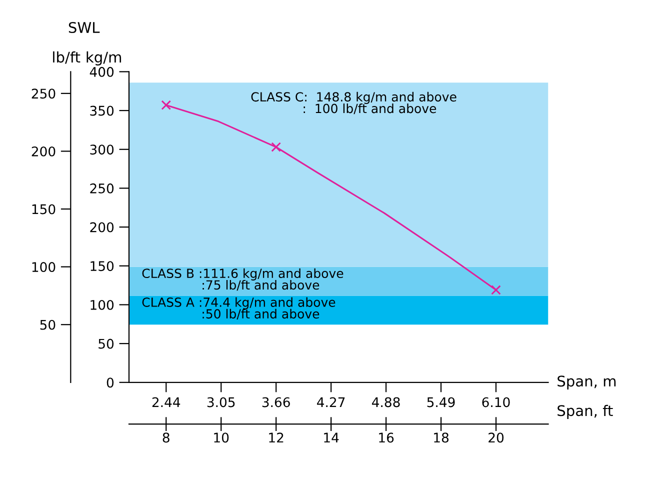 The image size is (645, 478). Describe the element at coordinates (276, 402) in the screenshot. I see `x-tick-label: 3.66` at that location.